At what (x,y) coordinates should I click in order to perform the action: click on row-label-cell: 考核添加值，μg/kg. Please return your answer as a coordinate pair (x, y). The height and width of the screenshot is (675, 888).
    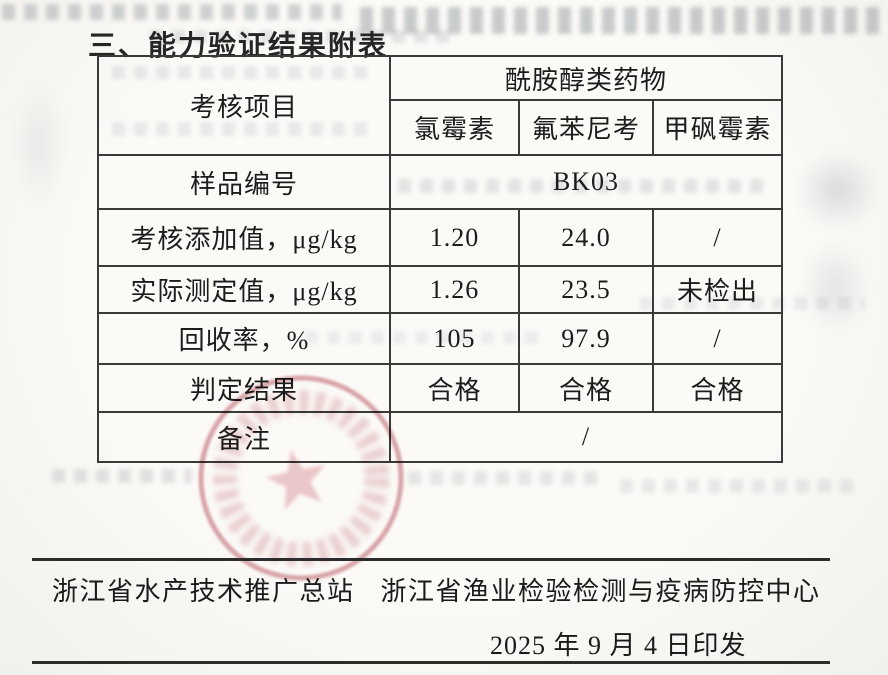
    Looking at the image, I should click on (244, 237).